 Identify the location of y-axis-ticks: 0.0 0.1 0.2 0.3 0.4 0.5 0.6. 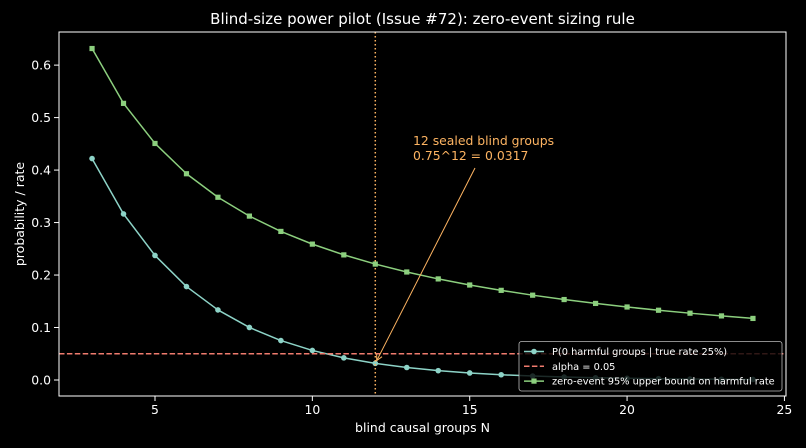
(45, 222).